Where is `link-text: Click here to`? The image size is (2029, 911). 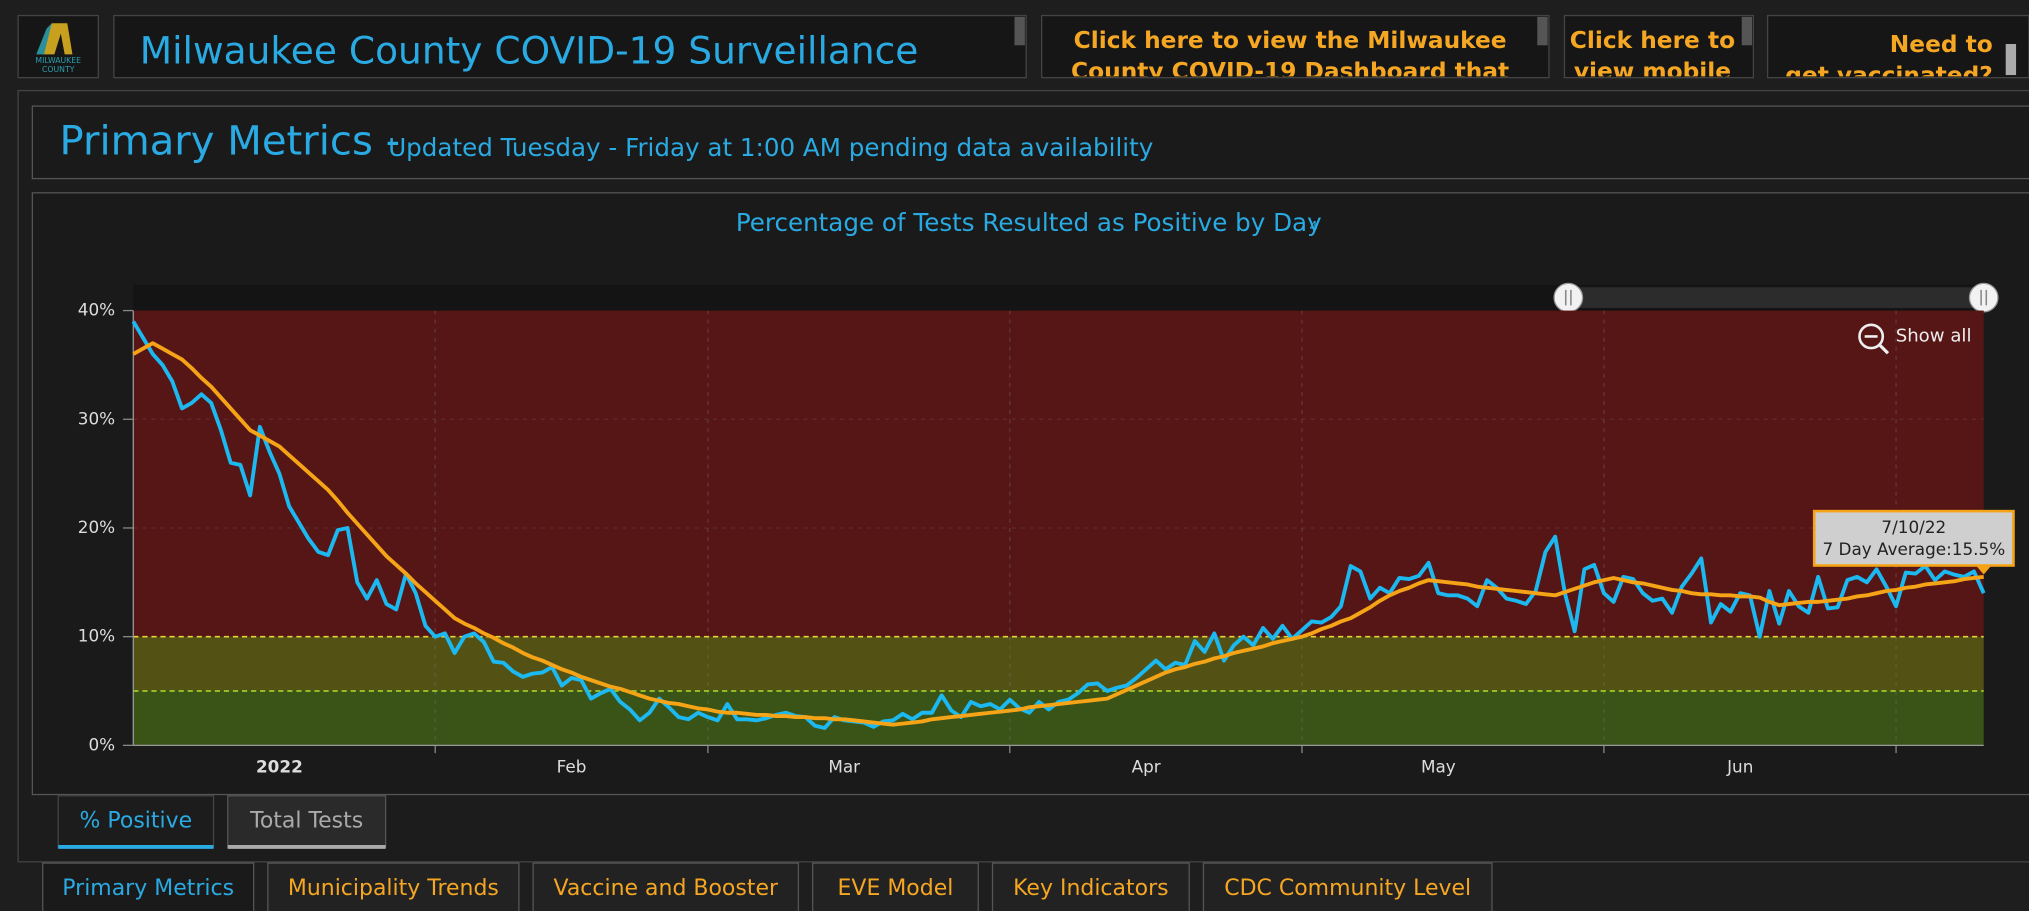 link-text: Click here to is located at coordinates (1652, 40).